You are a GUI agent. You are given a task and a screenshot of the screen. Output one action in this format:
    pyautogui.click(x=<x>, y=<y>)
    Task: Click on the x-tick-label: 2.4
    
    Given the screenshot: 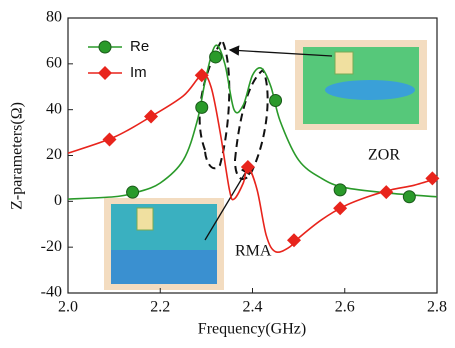 What is the action you would take?
    pyautogui.click(x=253, y=307)
    